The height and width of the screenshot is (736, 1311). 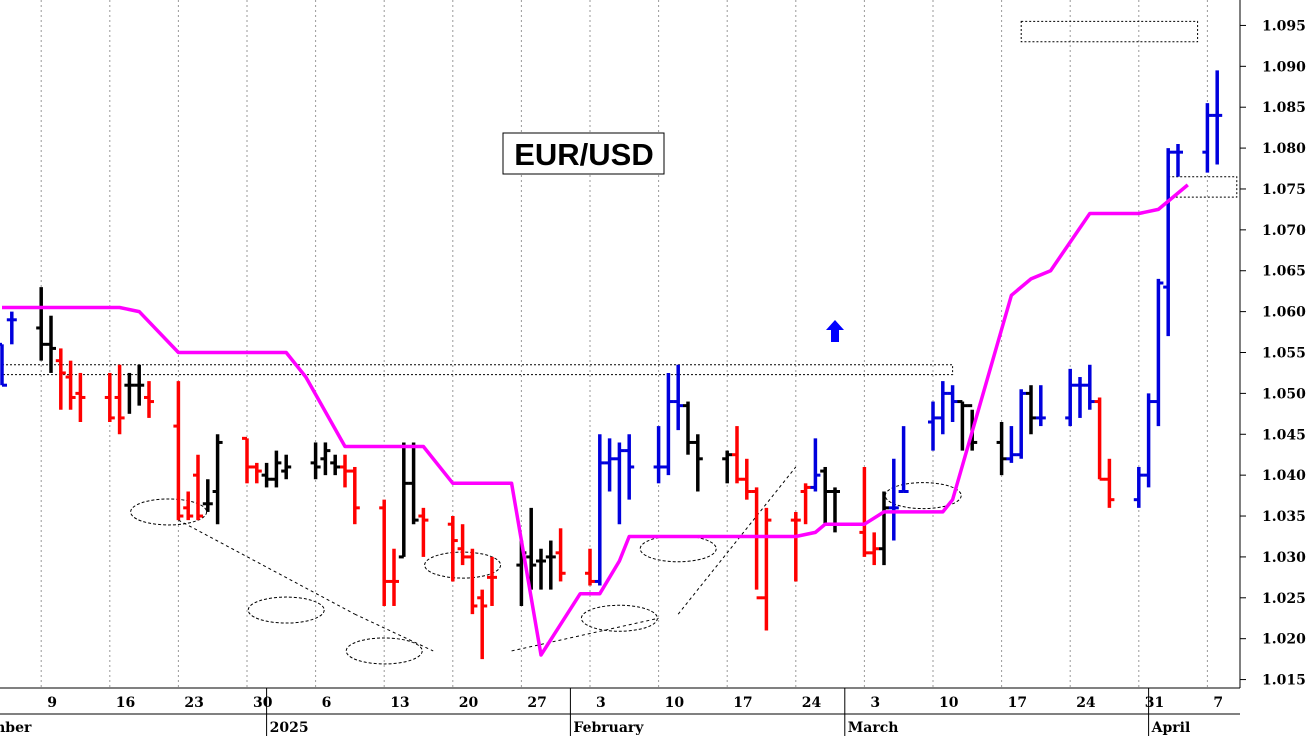 I want to click on x-tick-label: 24, so click(x=1086, y=703).